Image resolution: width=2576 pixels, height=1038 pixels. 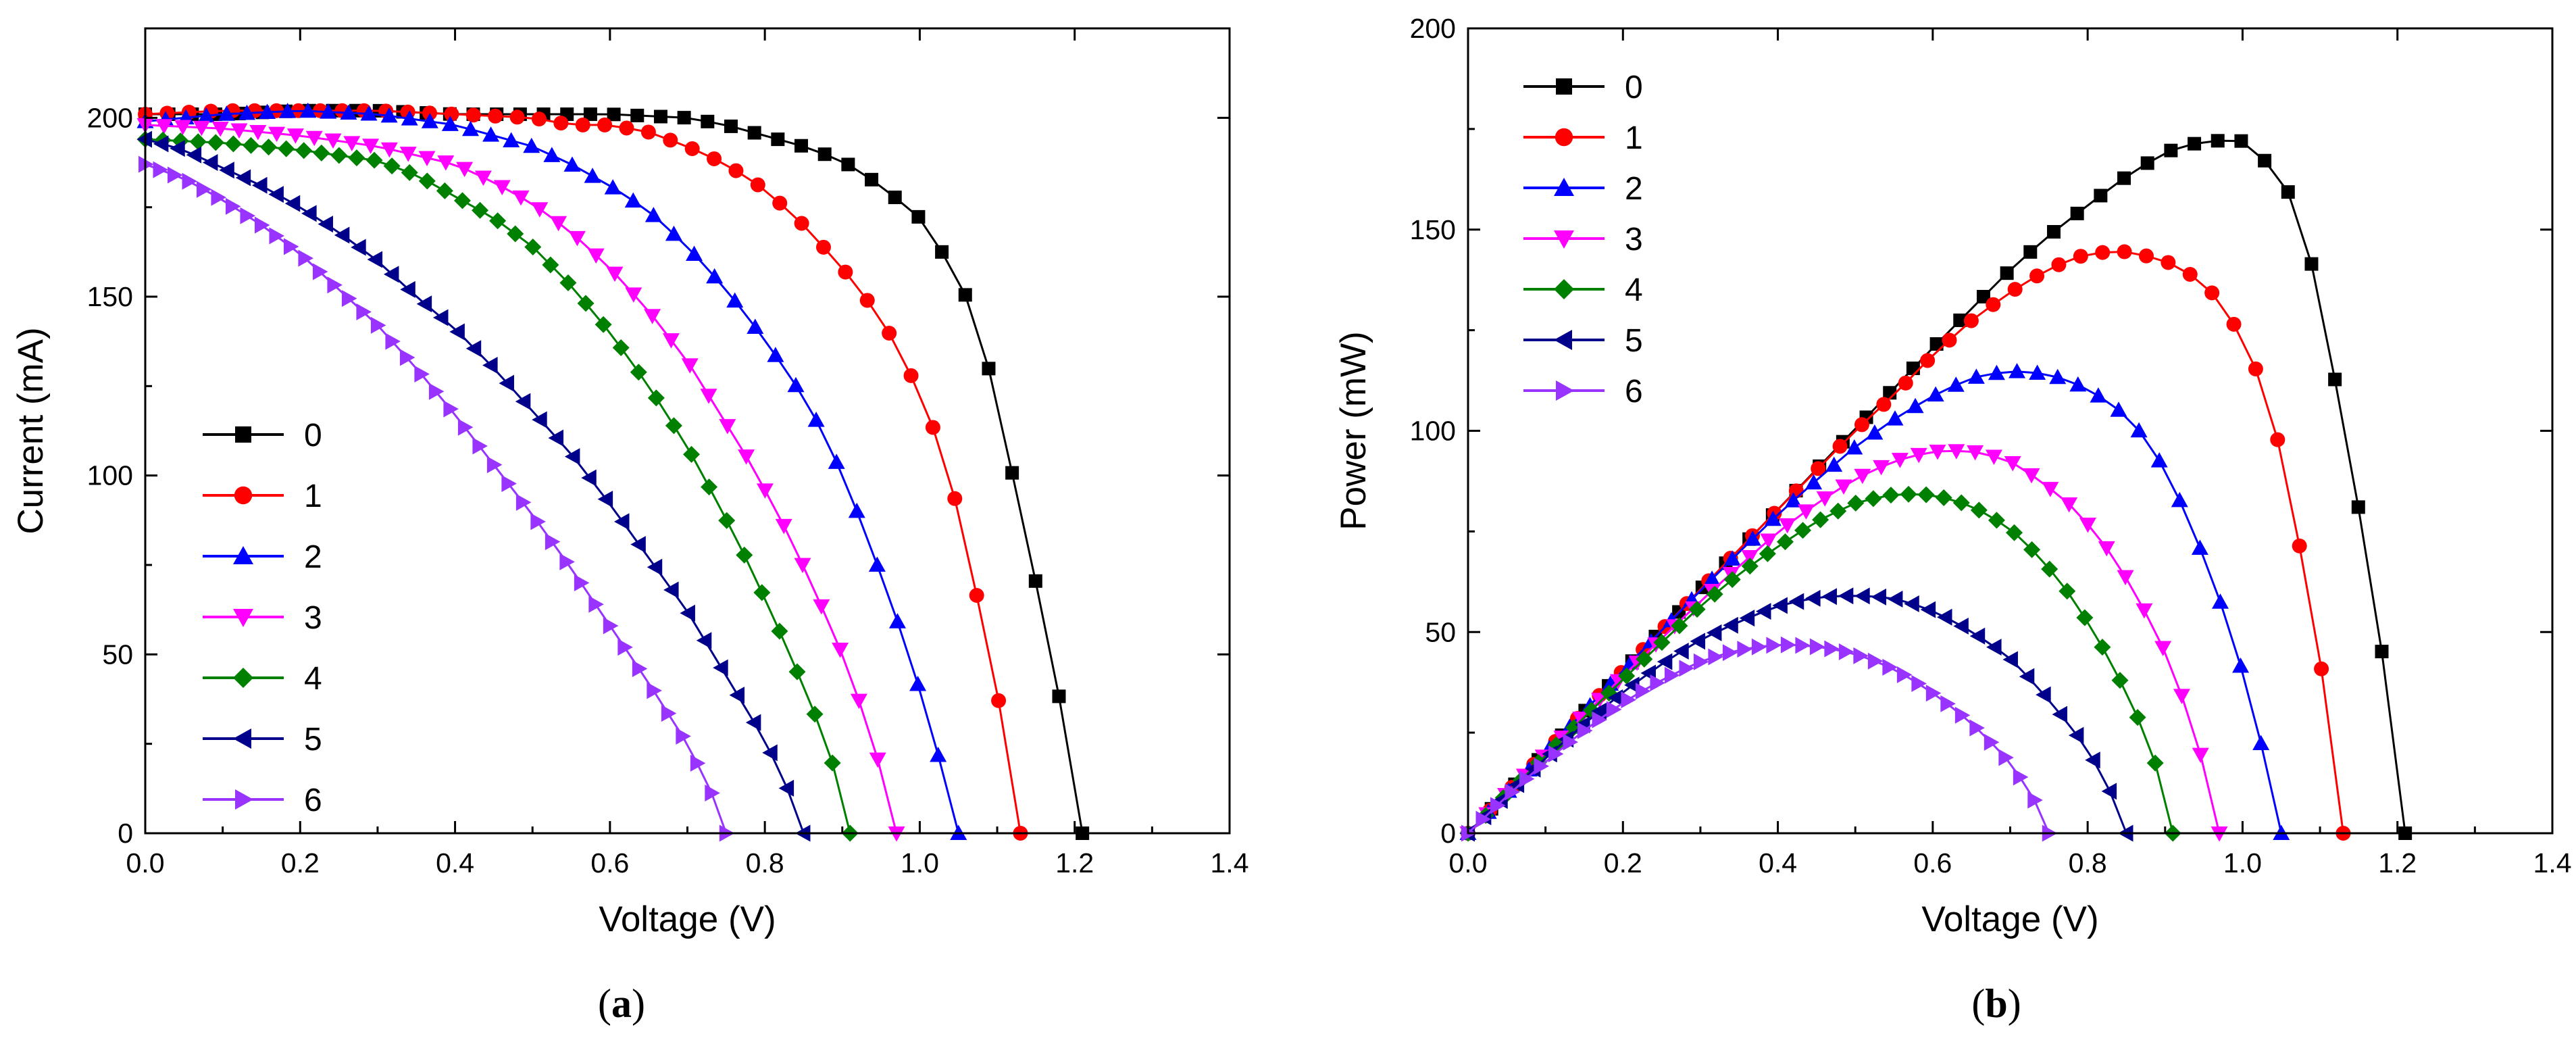 I want to click on y-tick-label: 100, so click(x=110, y=475).